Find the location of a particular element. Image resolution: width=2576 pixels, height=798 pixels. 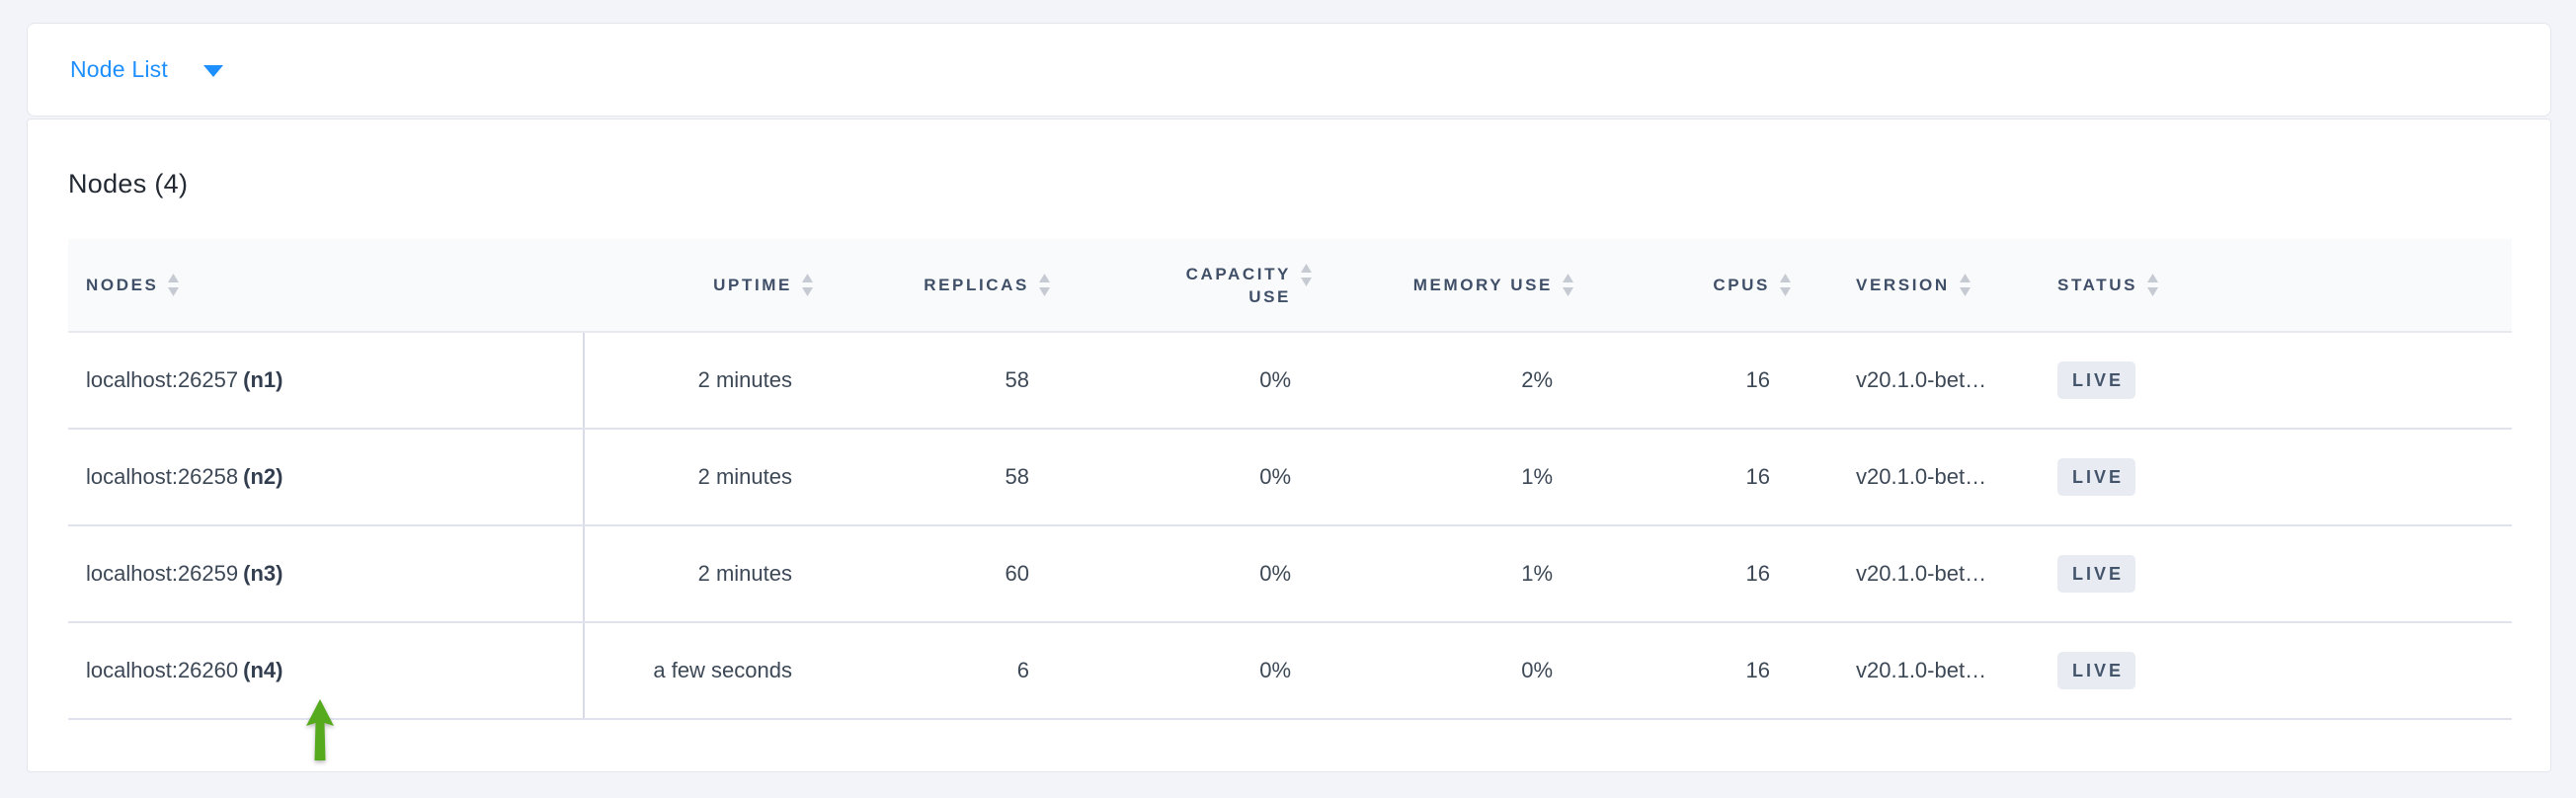

column-label: CAPACITY USE is located at coordinates (1238, 285).